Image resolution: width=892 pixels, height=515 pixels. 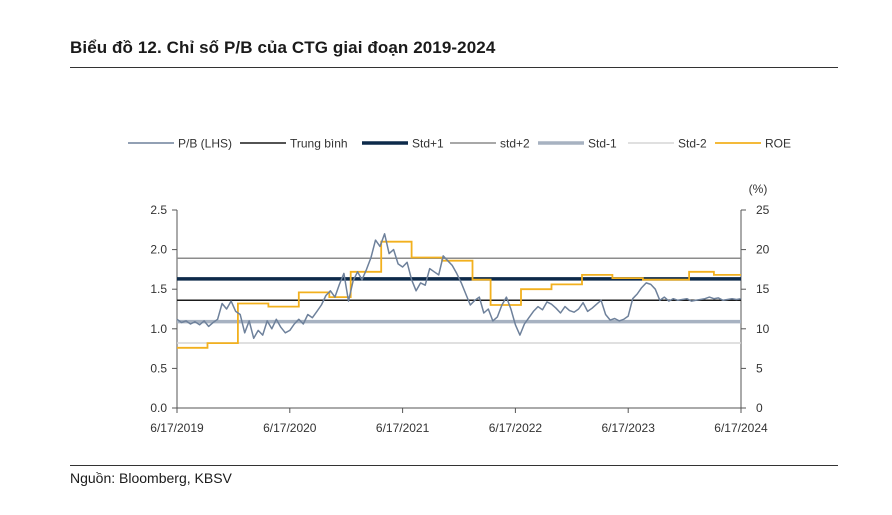 I want to click on pb-line, so click(x=459, y=286).